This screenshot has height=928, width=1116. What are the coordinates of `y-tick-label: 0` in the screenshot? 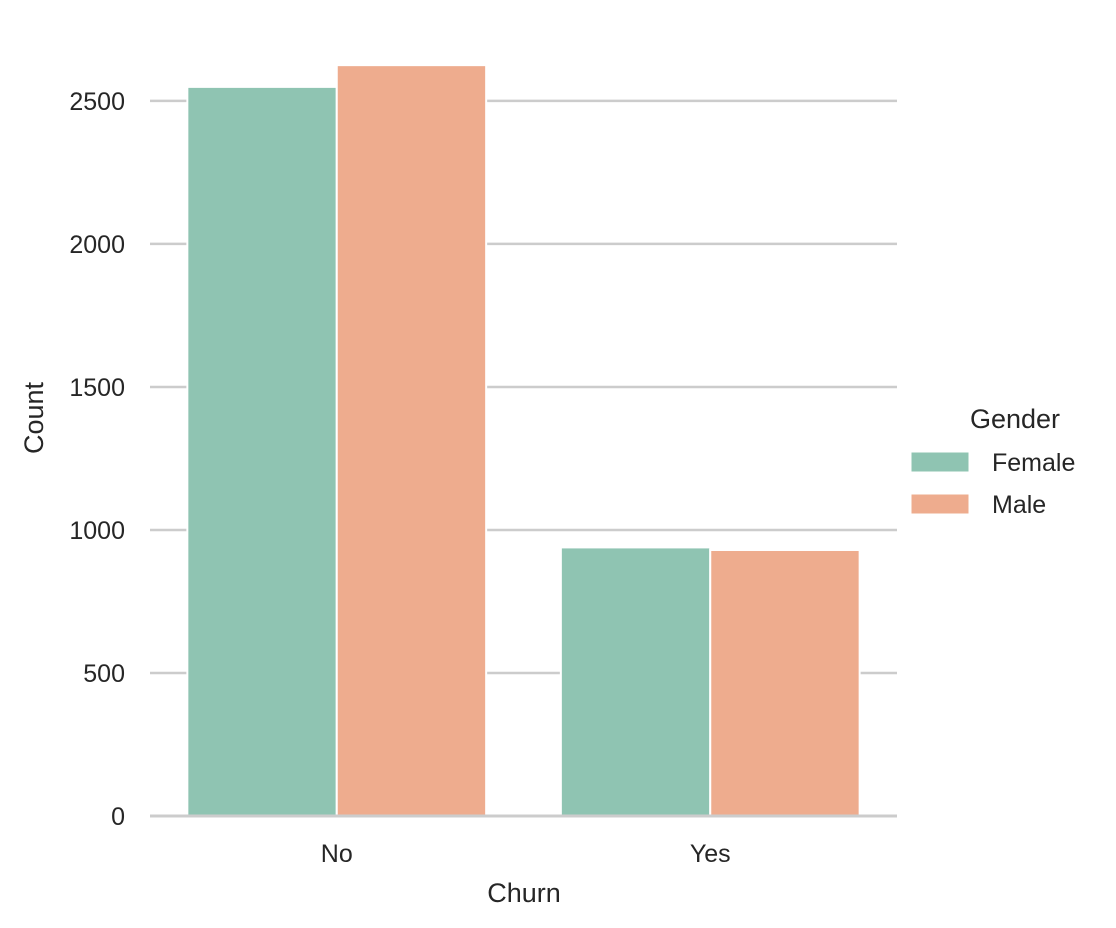 It's located at (118, 817).